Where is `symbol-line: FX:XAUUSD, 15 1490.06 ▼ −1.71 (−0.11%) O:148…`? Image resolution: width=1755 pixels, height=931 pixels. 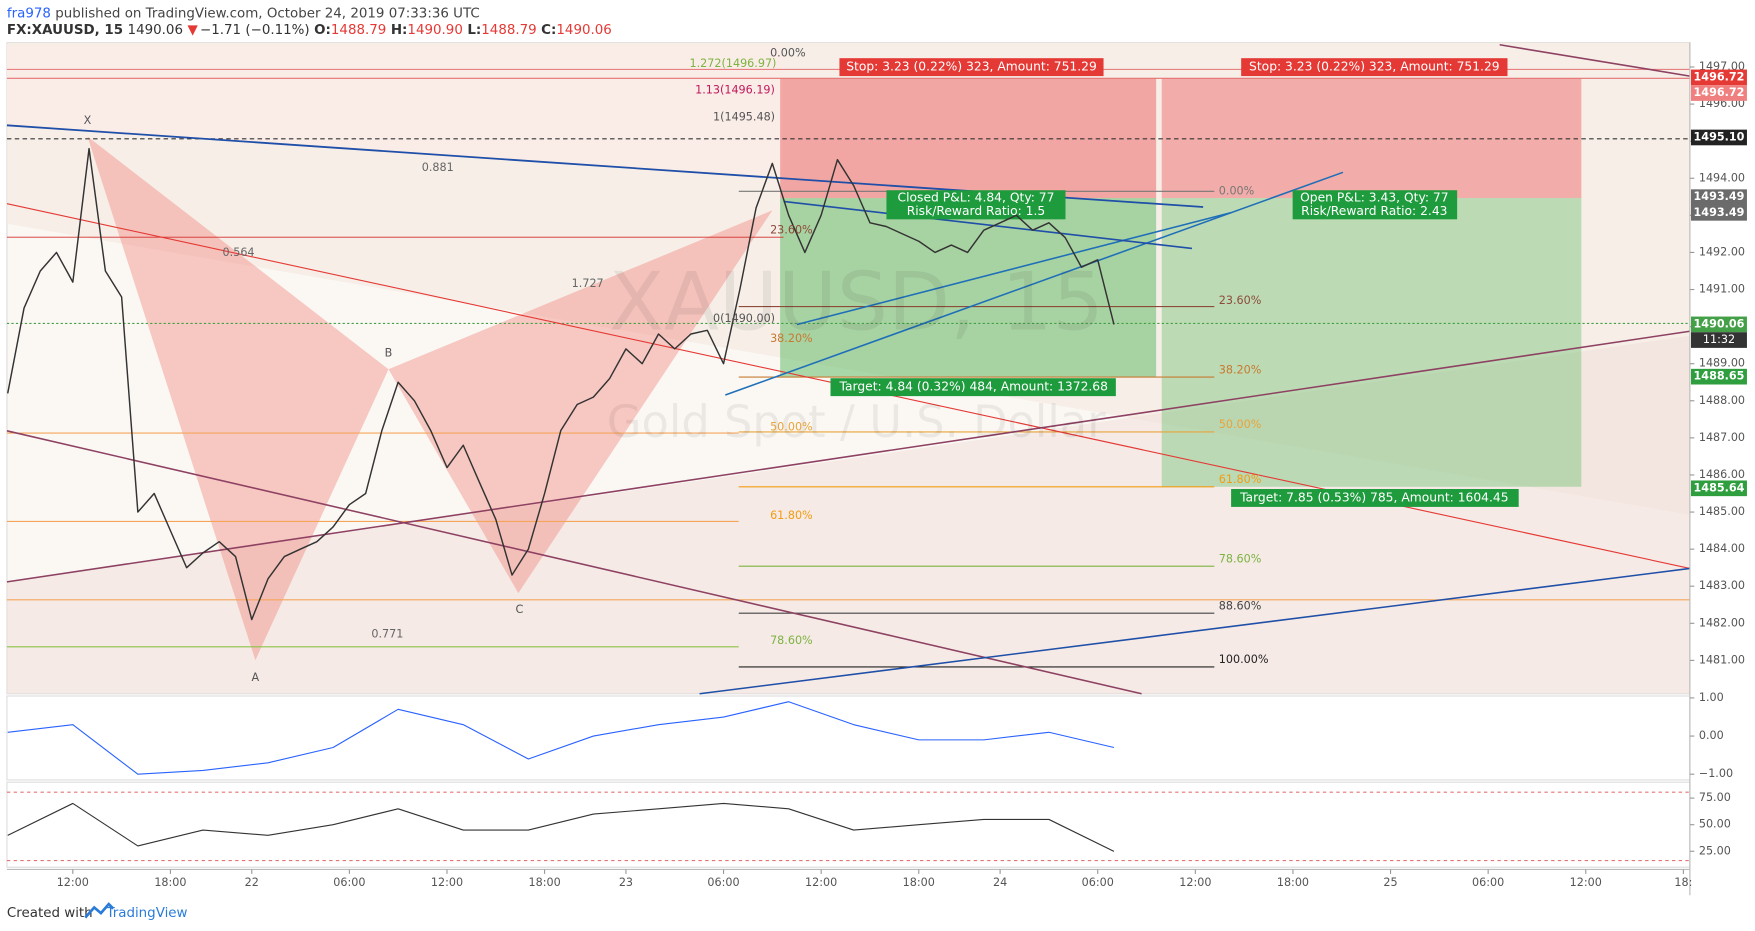
symbol-line: FX:XAUUSD, 15 1490.06 ▼ −1.71 (−0.11%) O:148… is located at coordinates (309, 30).